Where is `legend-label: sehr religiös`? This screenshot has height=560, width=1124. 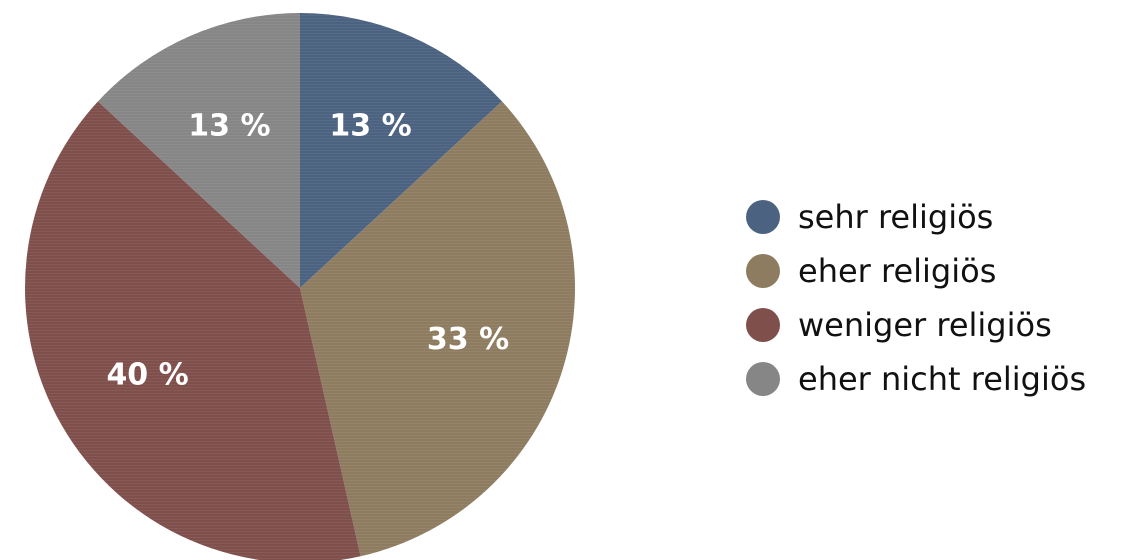 legend-label: sehr religiös is located at coordinates (896, 217).